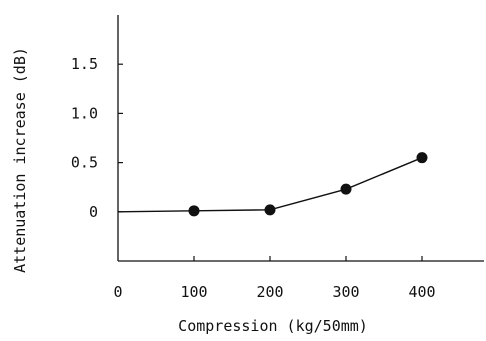 This screenshot has height=341, width=486. I want to click on x-tick-label: 400, so click(421, 292).